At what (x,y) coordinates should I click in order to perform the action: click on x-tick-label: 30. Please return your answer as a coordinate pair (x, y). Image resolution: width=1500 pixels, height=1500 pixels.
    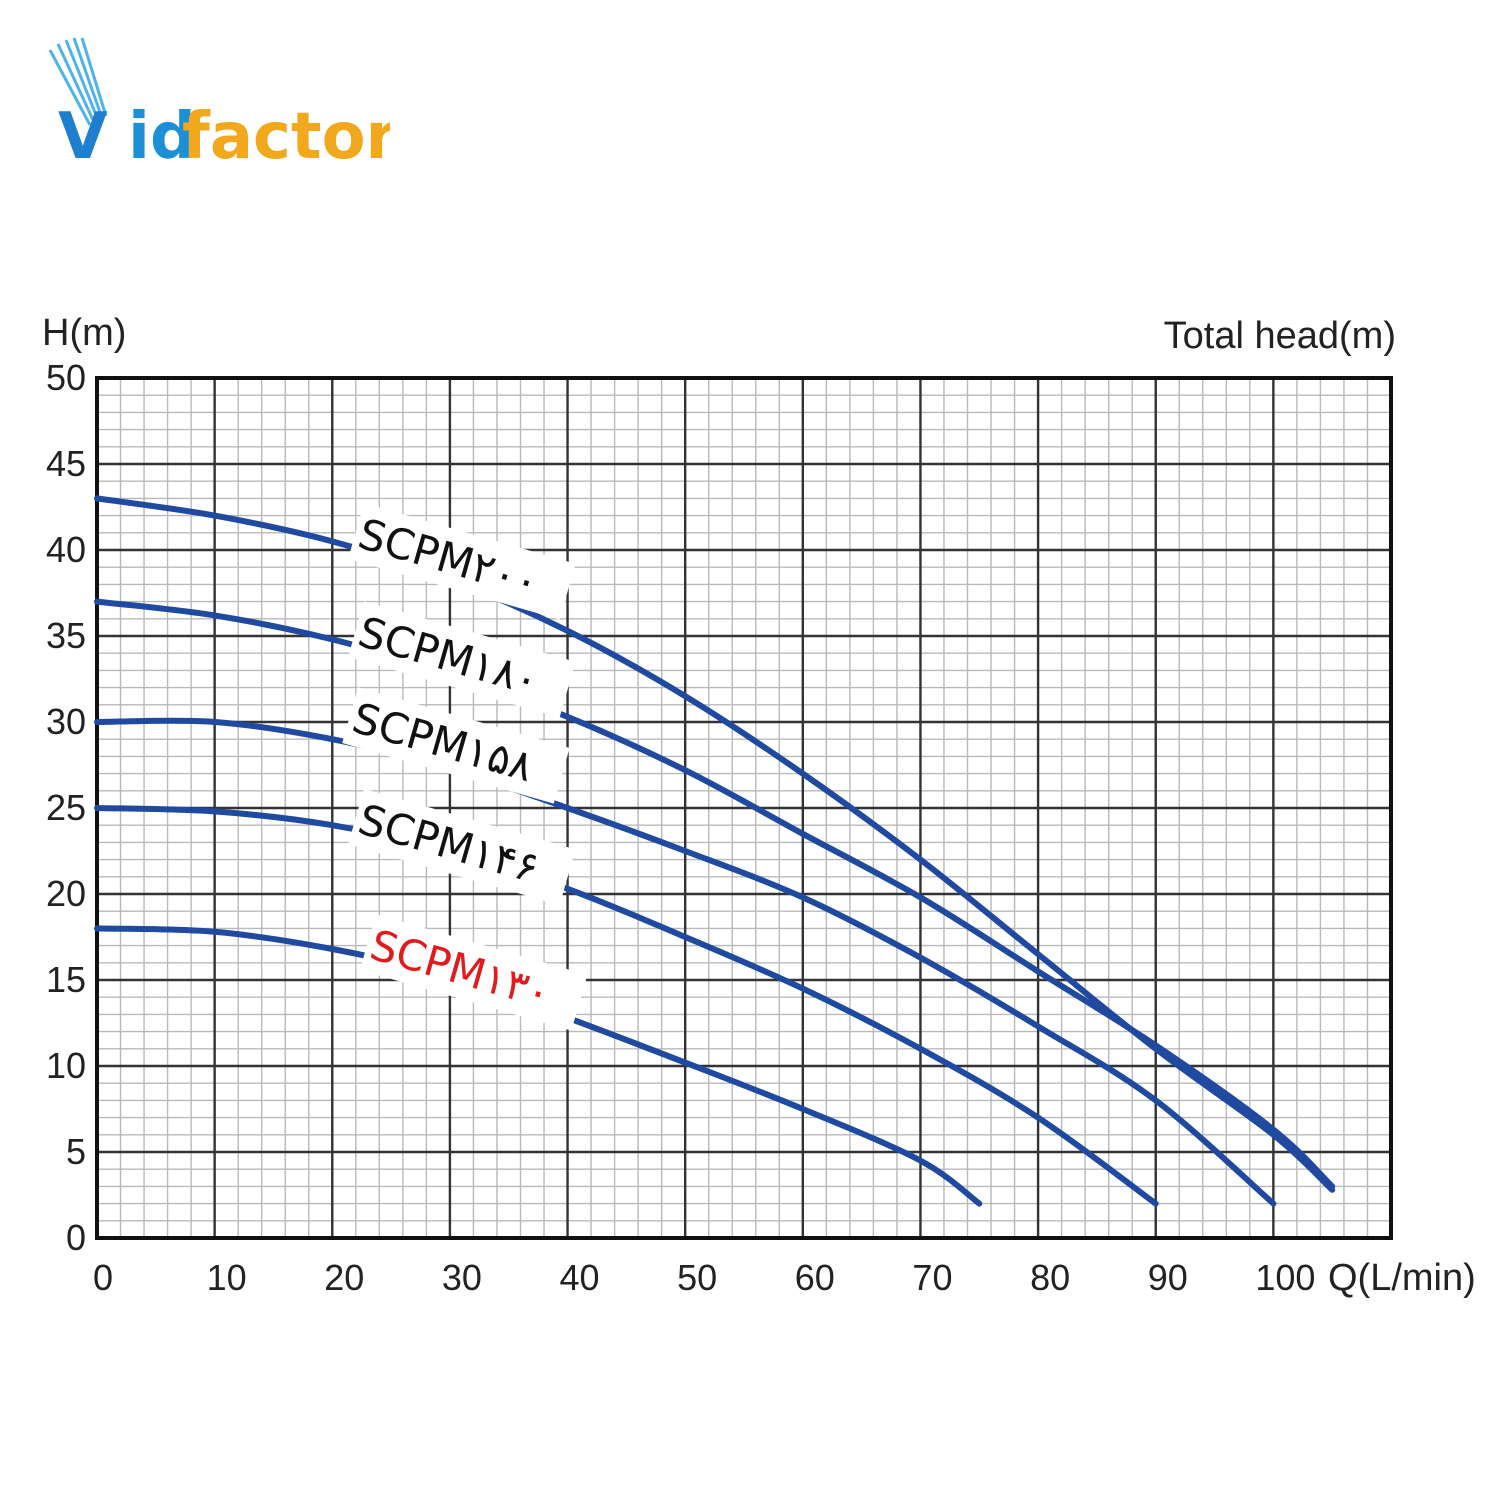
    Looking at the image, I should click on (462, 1277).